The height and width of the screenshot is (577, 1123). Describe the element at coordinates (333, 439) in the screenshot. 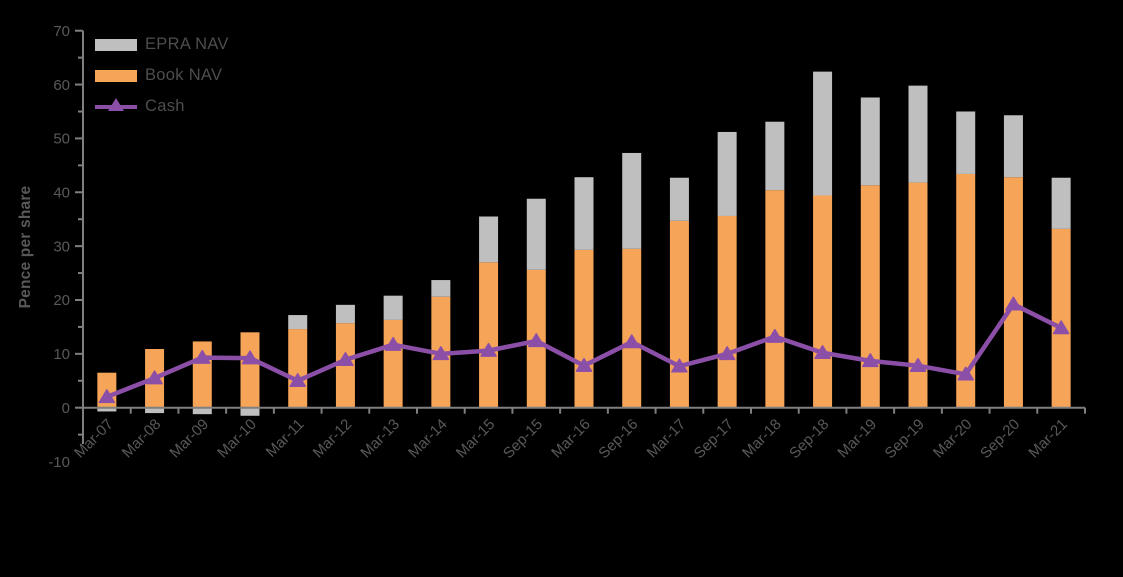

I see `x-tick-label: Mar-12` at that location.